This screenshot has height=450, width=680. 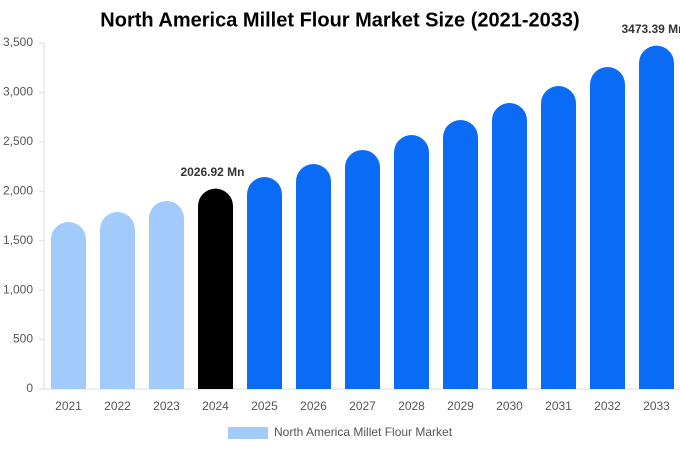 I want to click on x-tick-label: 2022, so click(x=117, y=406).